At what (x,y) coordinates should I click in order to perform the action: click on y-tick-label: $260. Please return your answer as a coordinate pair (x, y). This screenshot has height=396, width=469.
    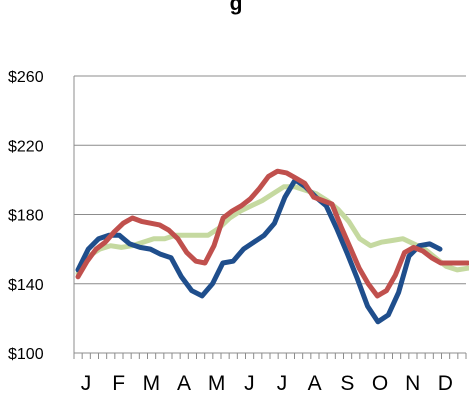
    Looking at the image, I should click on (26, 77).